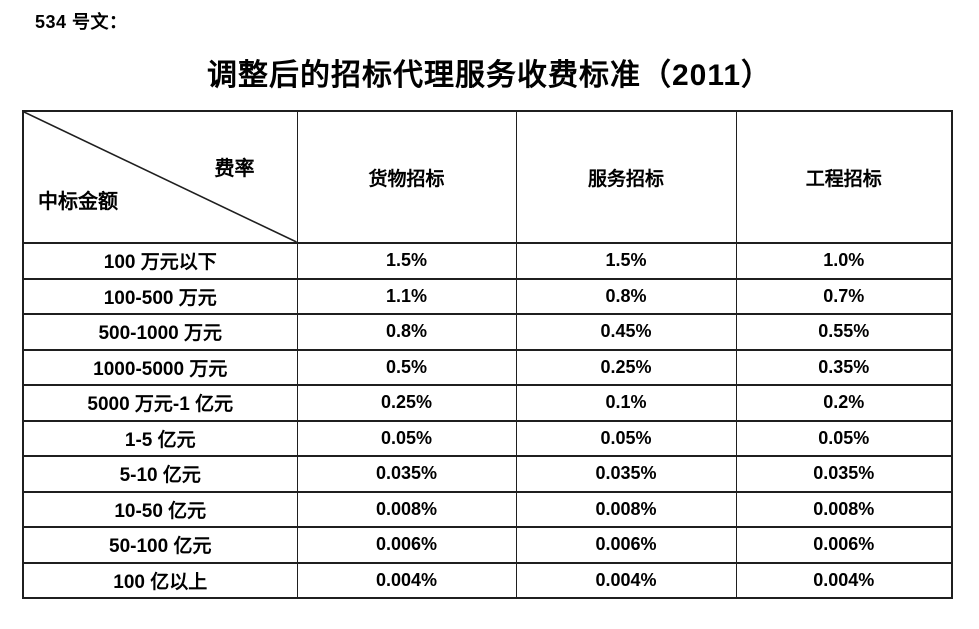  Describe the element at coordinates (160, 261) in the screenshot. I see `row-label: 100 万元以下` at that location.